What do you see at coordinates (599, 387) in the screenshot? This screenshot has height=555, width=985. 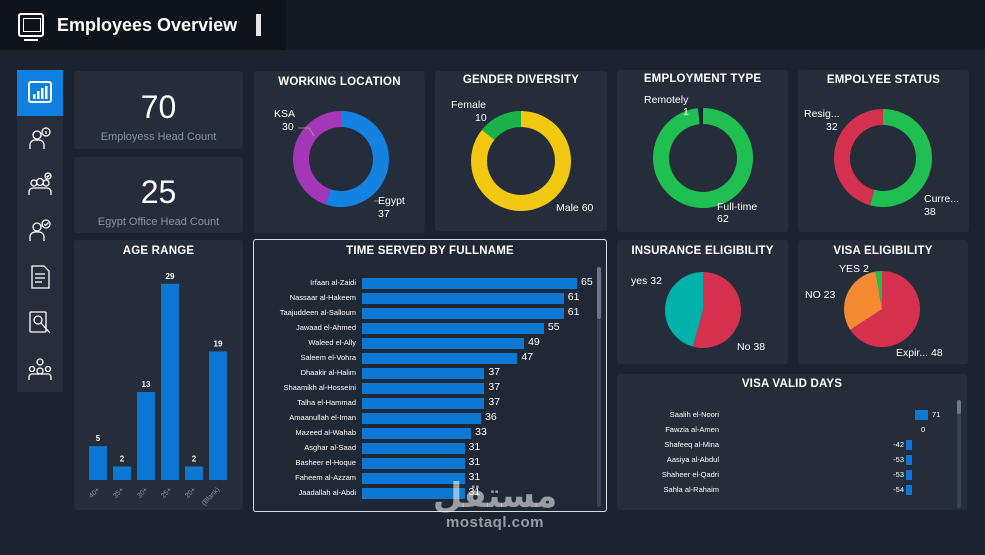 I see `time-served-scrollbar` at bounding box center [599, 387].